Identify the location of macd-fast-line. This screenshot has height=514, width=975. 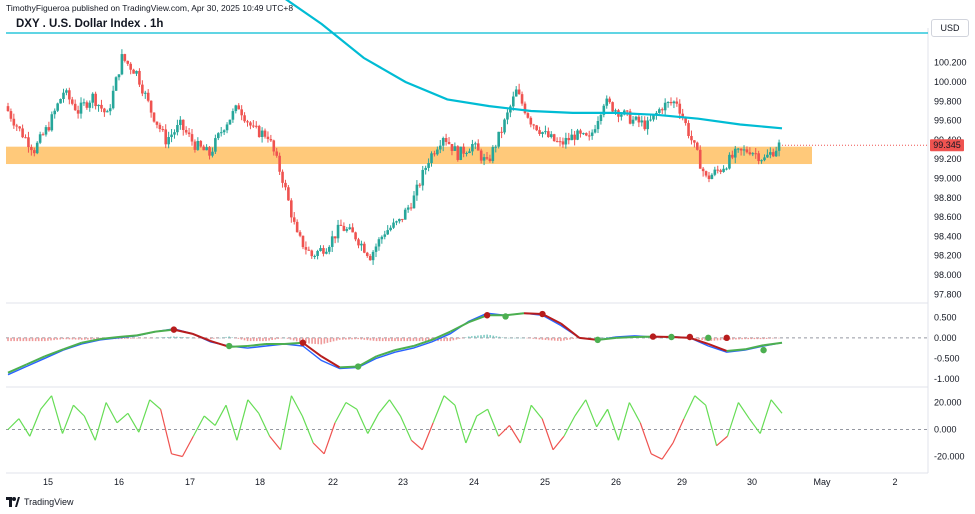
(395, 344).